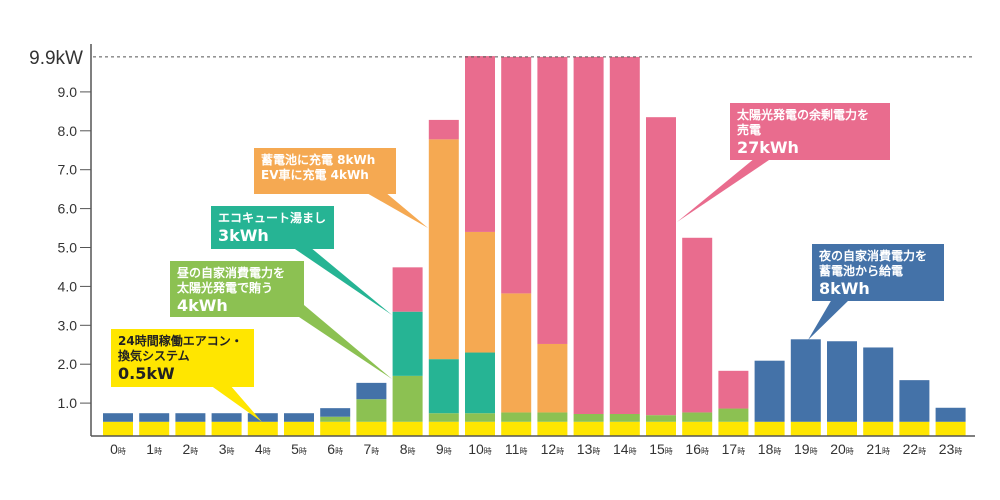 The width and height of the screenshot is (1000, 500). I want to click on x-tick-label: 2時, so click(191, 449).